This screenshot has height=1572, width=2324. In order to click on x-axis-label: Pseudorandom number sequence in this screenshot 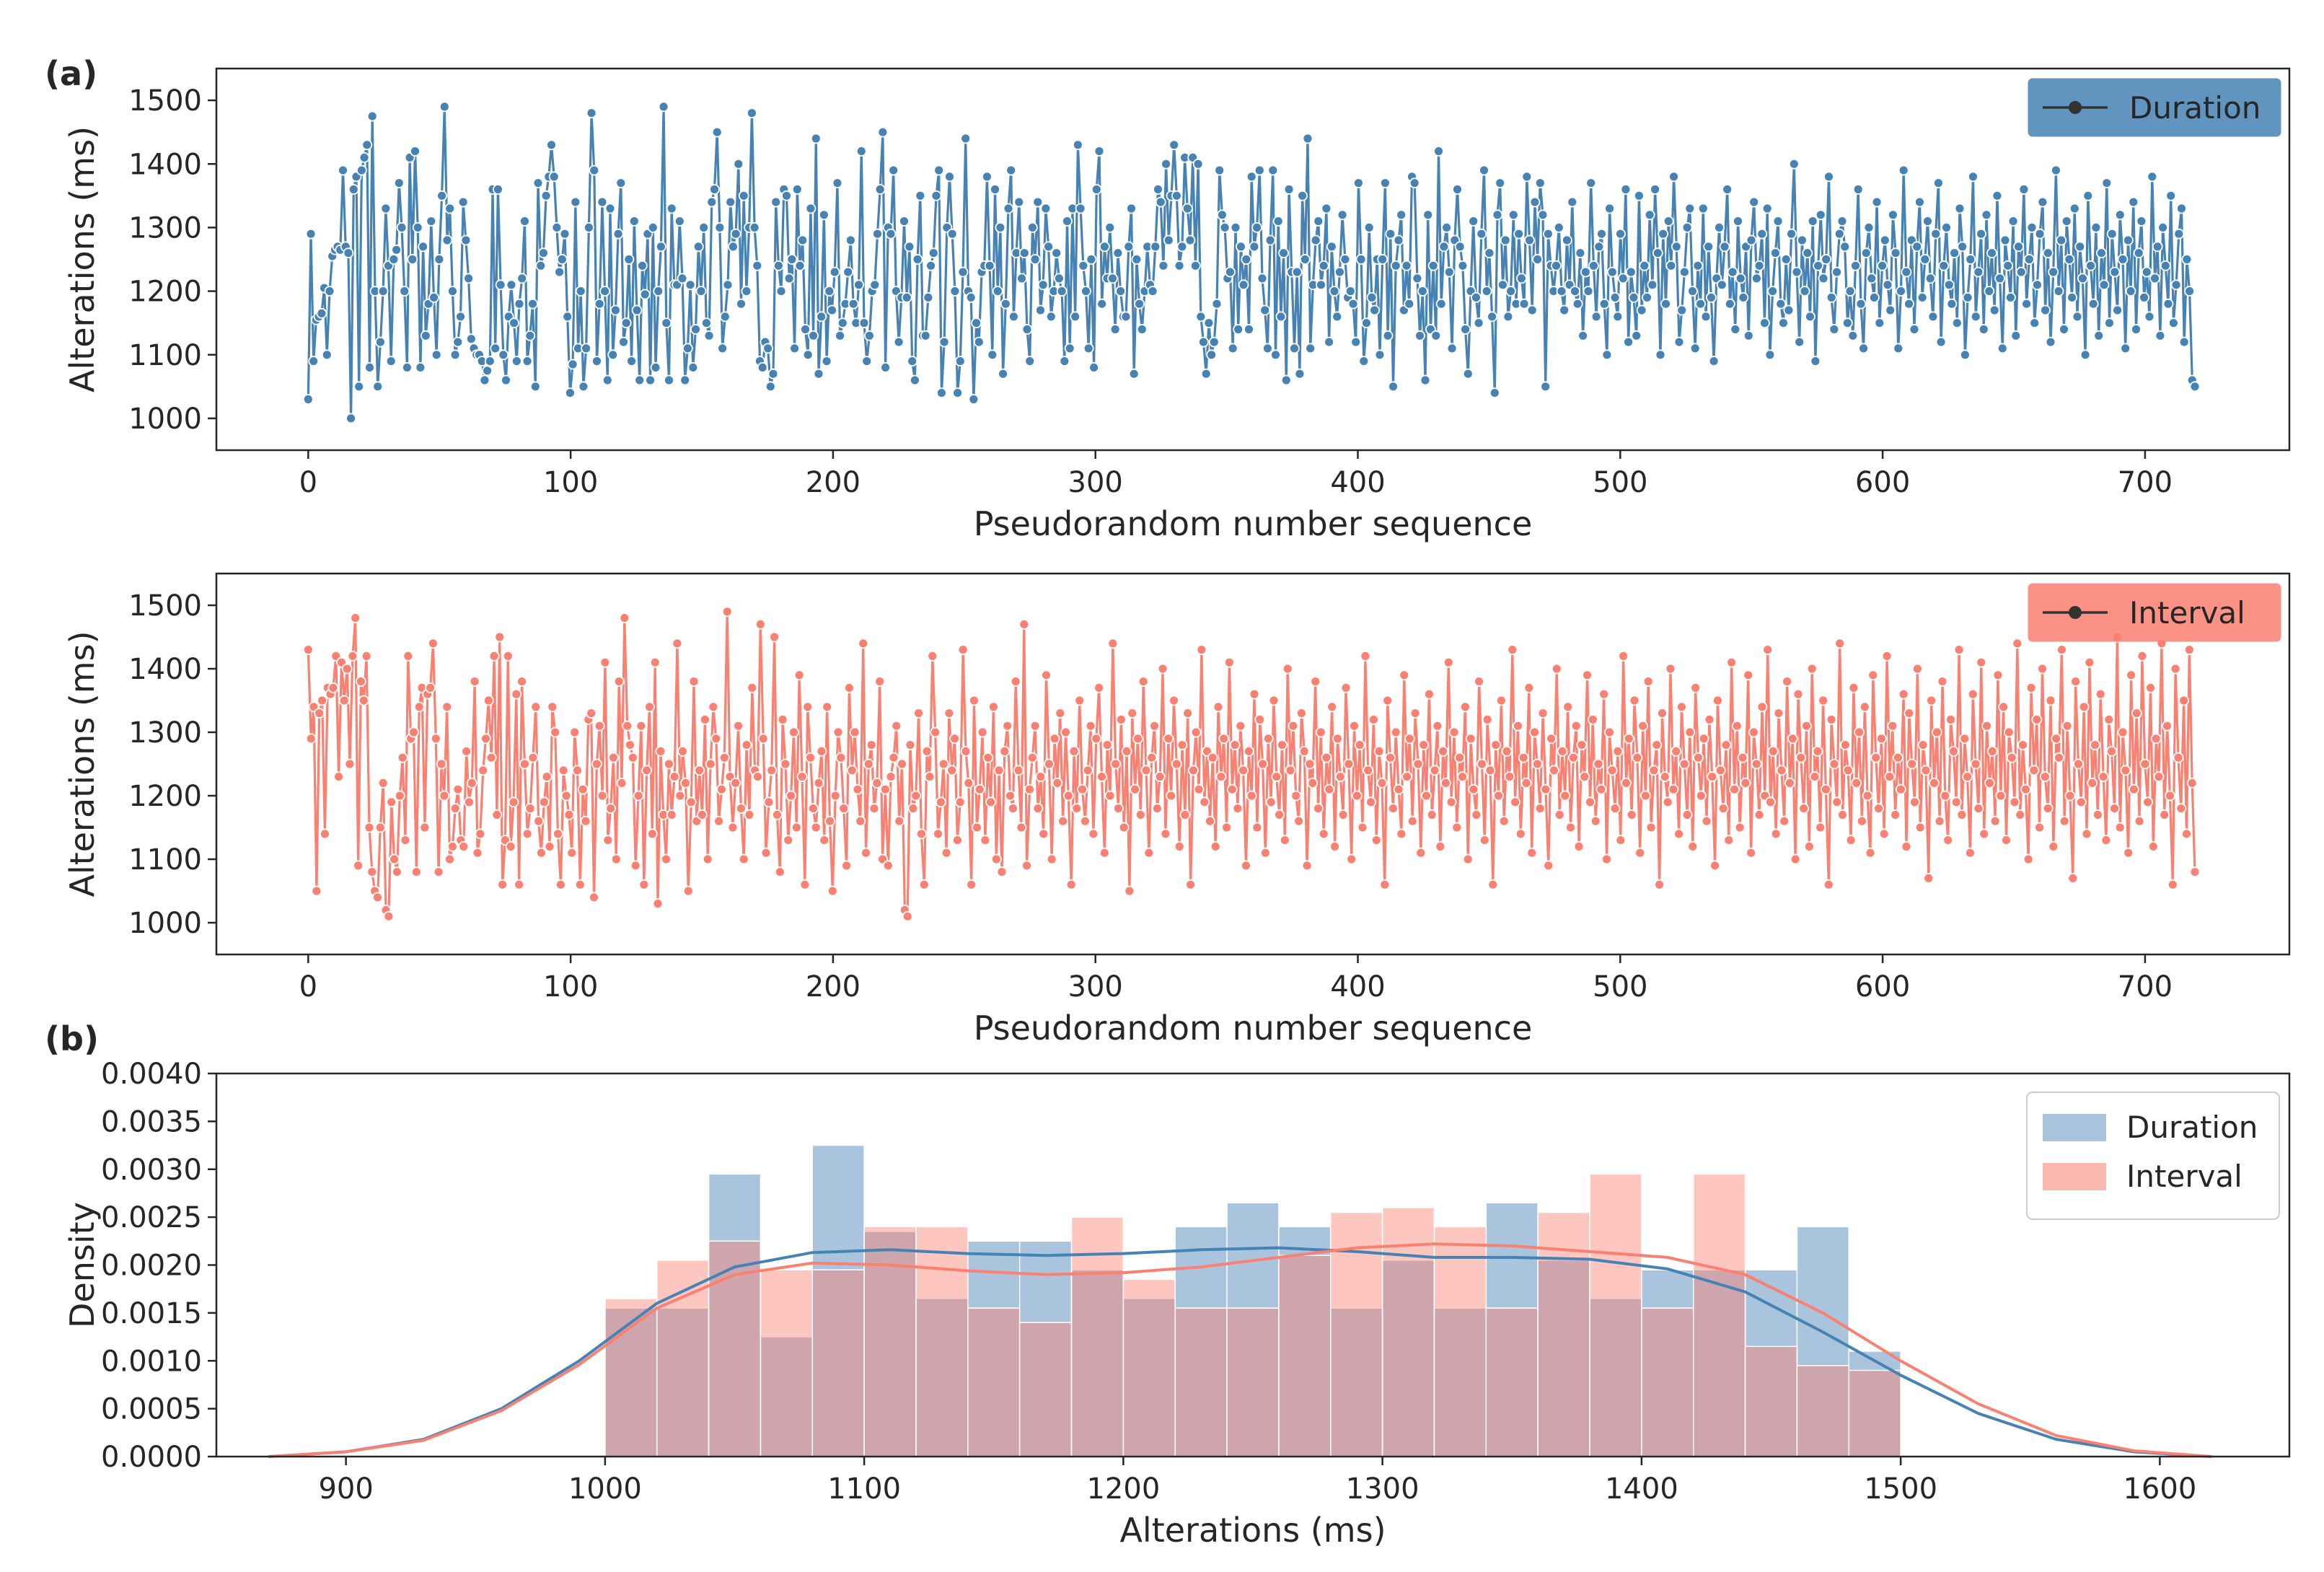, I will do `click(1253, 523)`.